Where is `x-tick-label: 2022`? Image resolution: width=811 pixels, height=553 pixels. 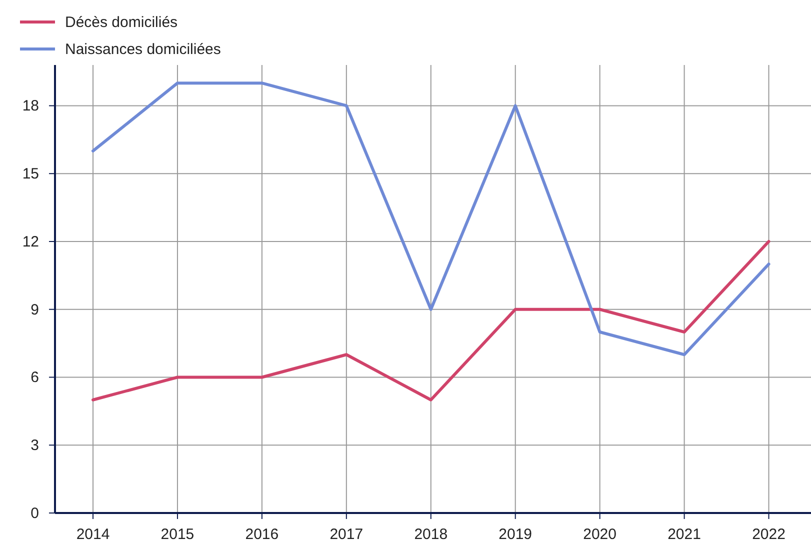
x-tick-label: 2022 is located at coordinates (769, 534).